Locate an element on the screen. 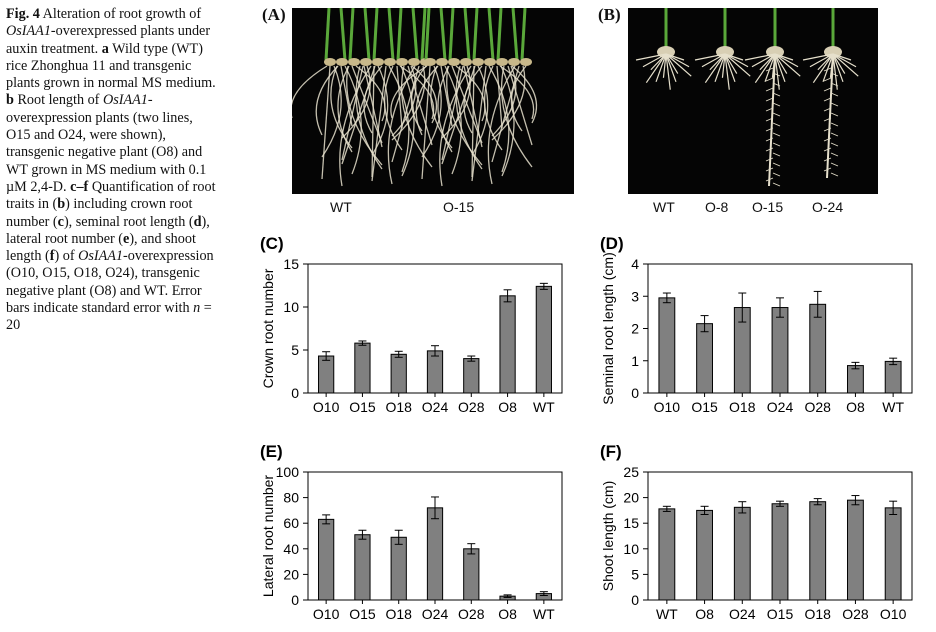 This screenshot has height=632, width=936. caption-run: f is located at coordinates (52, 256).